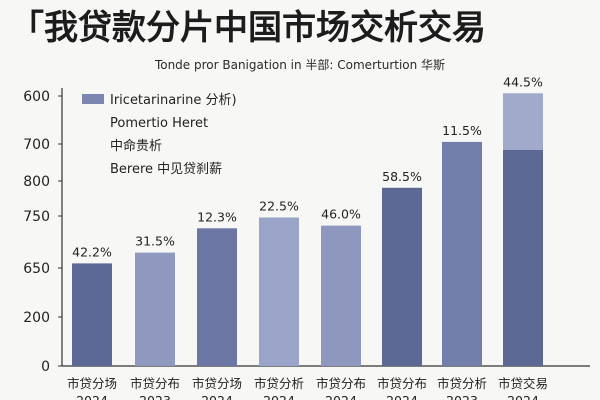 This screenshot has height=400, width=600. Describe the element at coordinates (462, 130) in the screenshot. I see `bar-data-label: 11.5%` at that location.